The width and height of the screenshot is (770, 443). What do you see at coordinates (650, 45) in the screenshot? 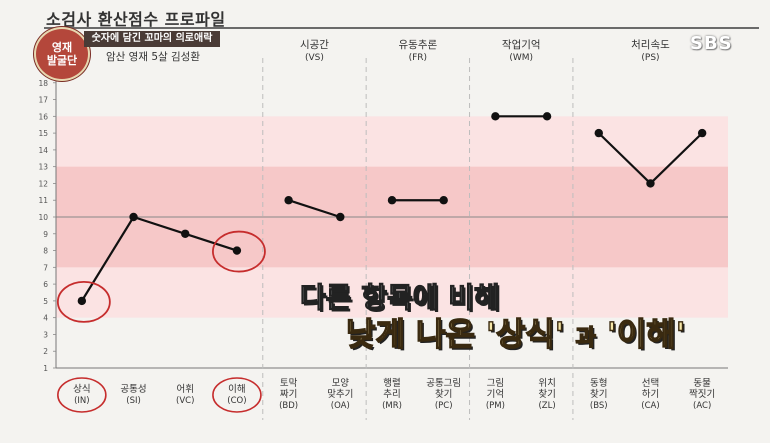
I see `group-name: 처리속도` at bounding box center [650, 45].